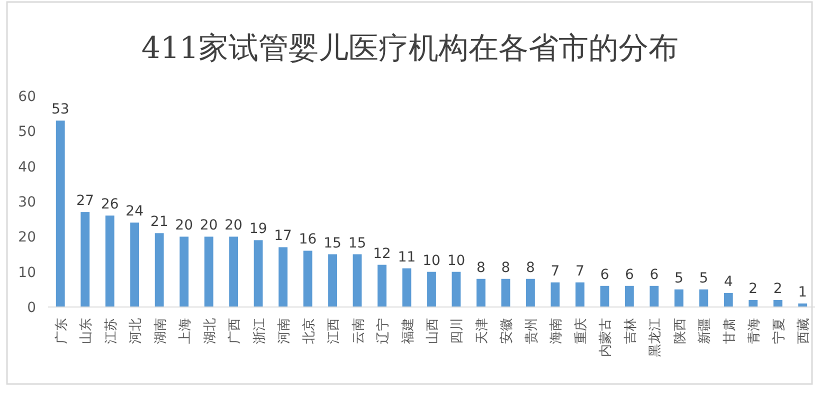  I want to click on x-tick-label: 安徽, so click(506, 331).